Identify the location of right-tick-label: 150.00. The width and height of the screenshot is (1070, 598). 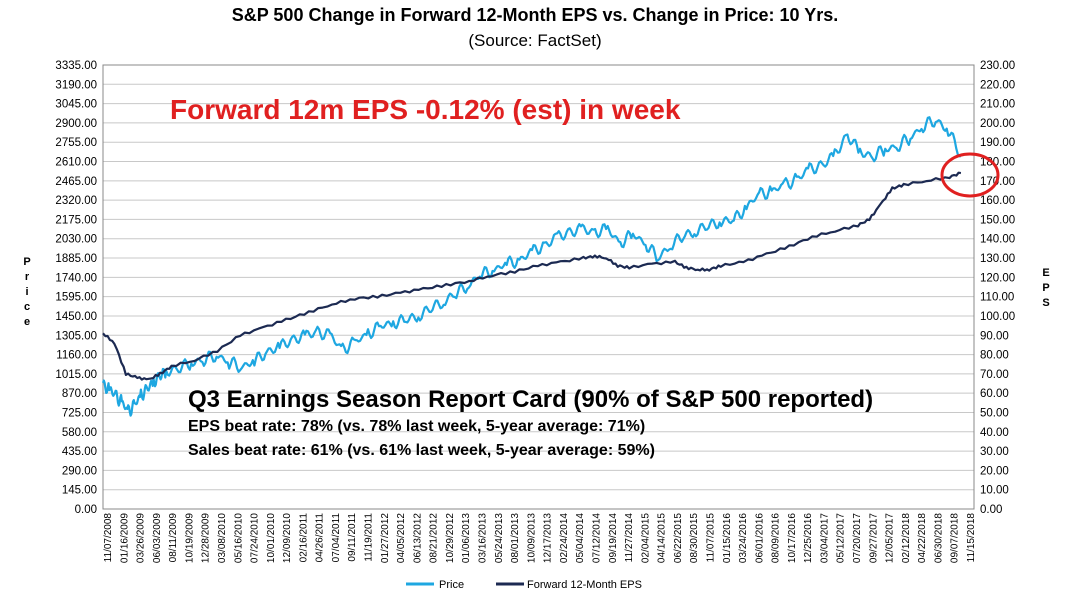
(997, 220).